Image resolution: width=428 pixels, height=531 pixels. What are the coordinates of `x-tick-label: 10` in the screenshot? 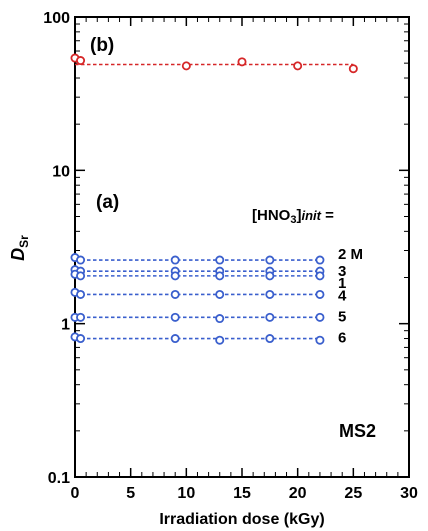 It's located at (186, 493).